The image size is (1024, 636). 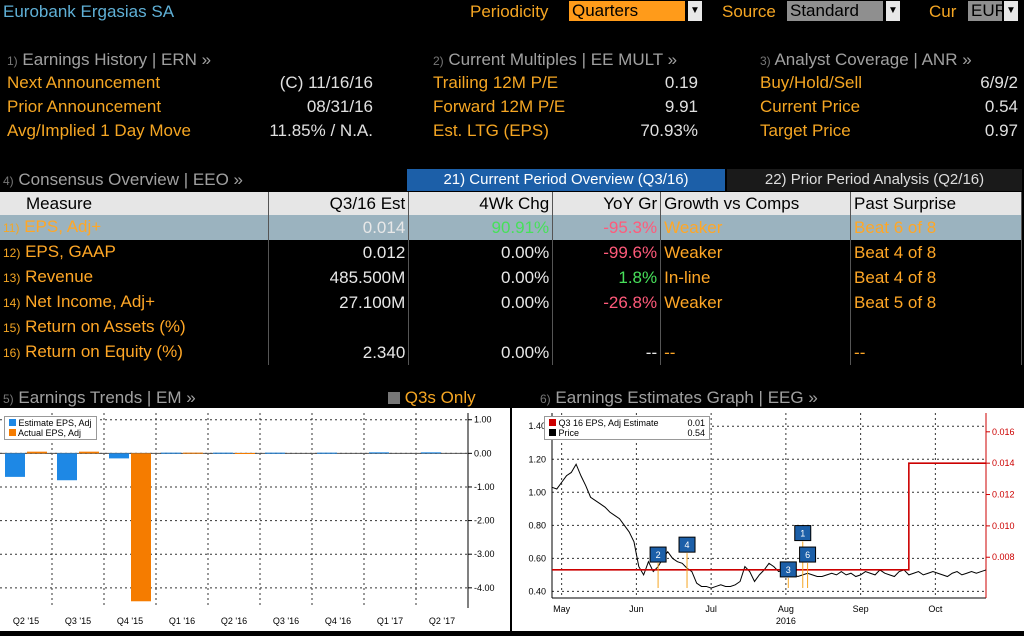 I want to click on est-cell: 2.340, so click(x=339, y=352).